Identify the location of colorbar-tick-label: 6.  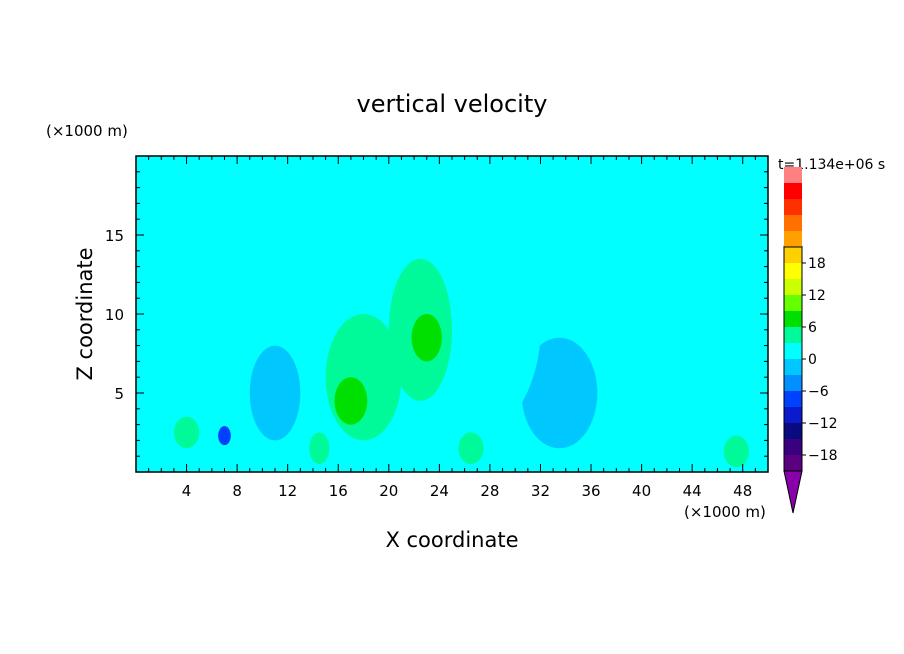
(812, 328).